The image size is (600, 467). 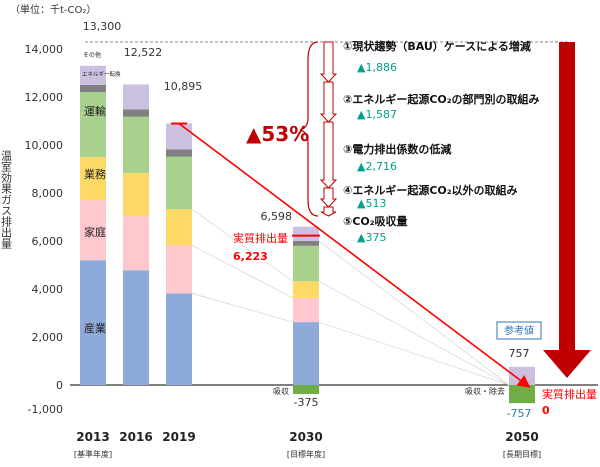 I want to click on y-tick-label: 8,000, so click(x=48, y=193).